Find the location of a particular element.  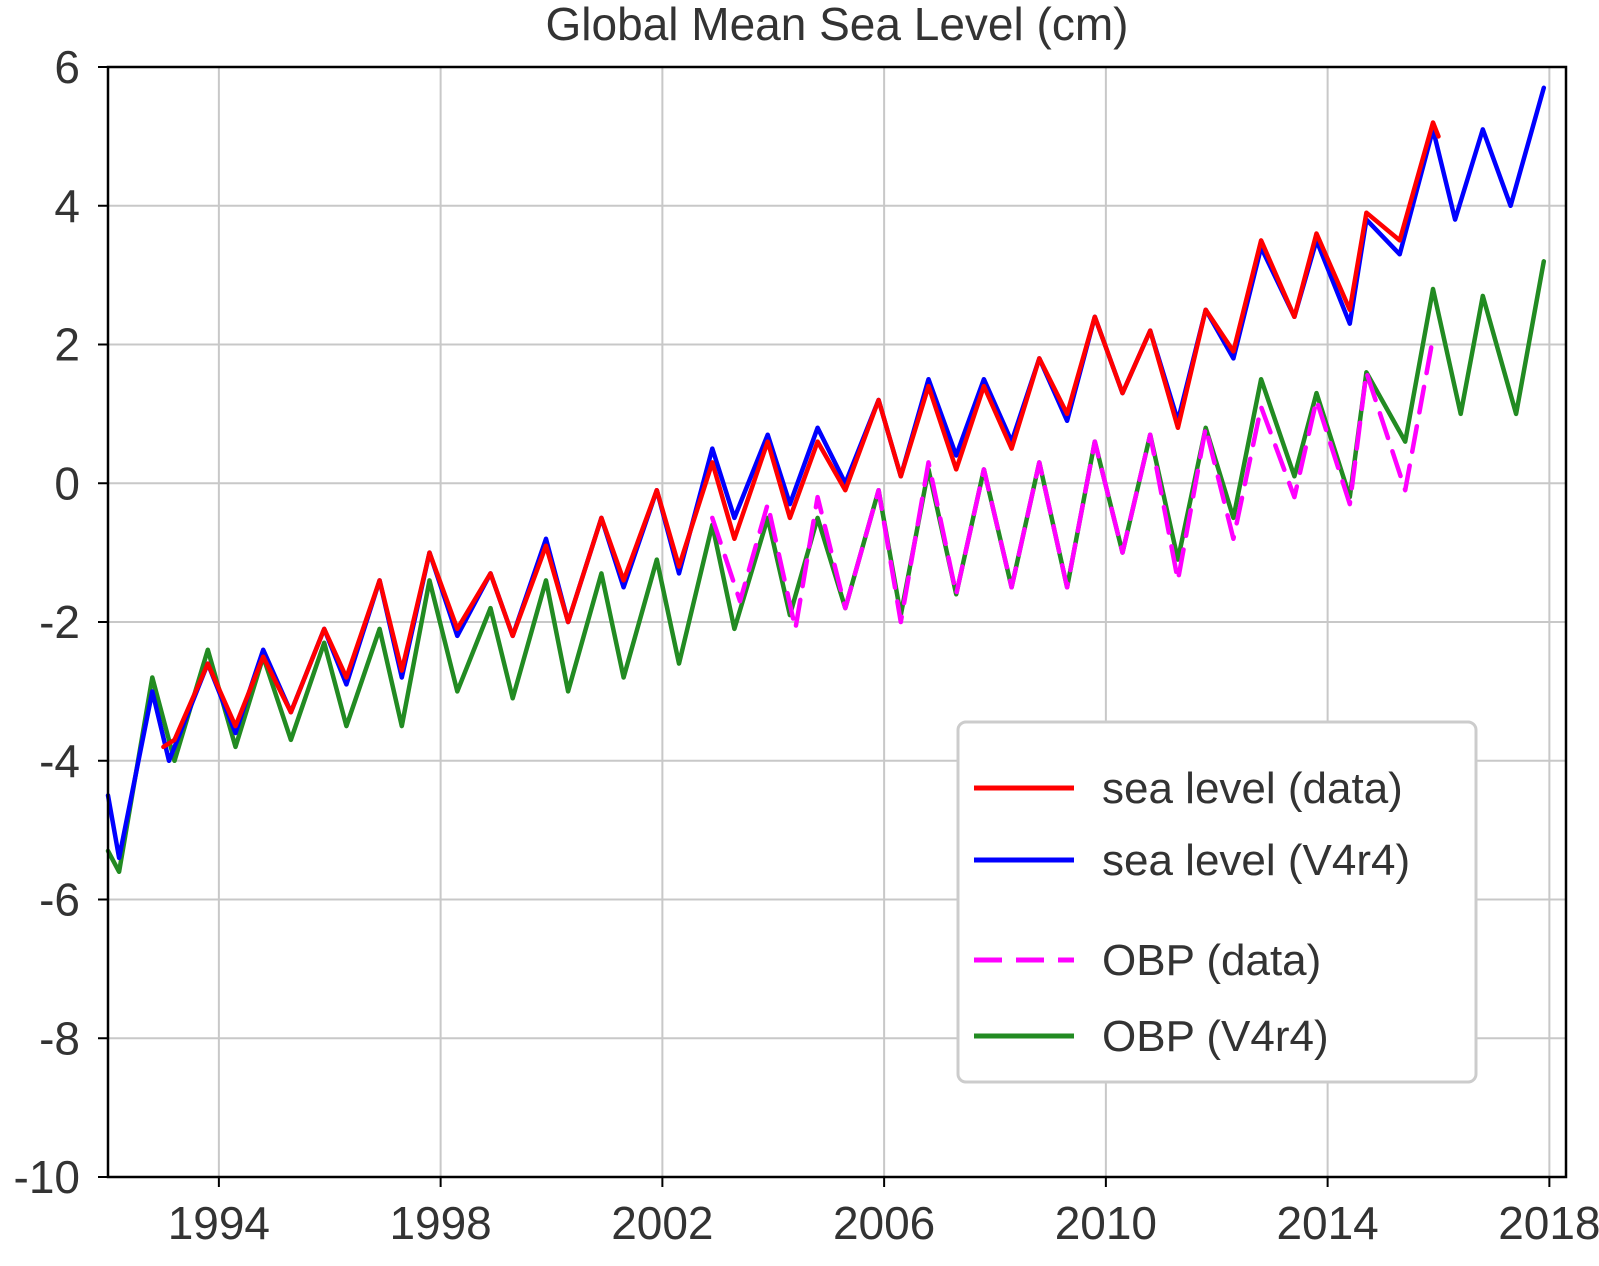

legend-label-2: OBP (data) is located at coordinates (1211, 960).